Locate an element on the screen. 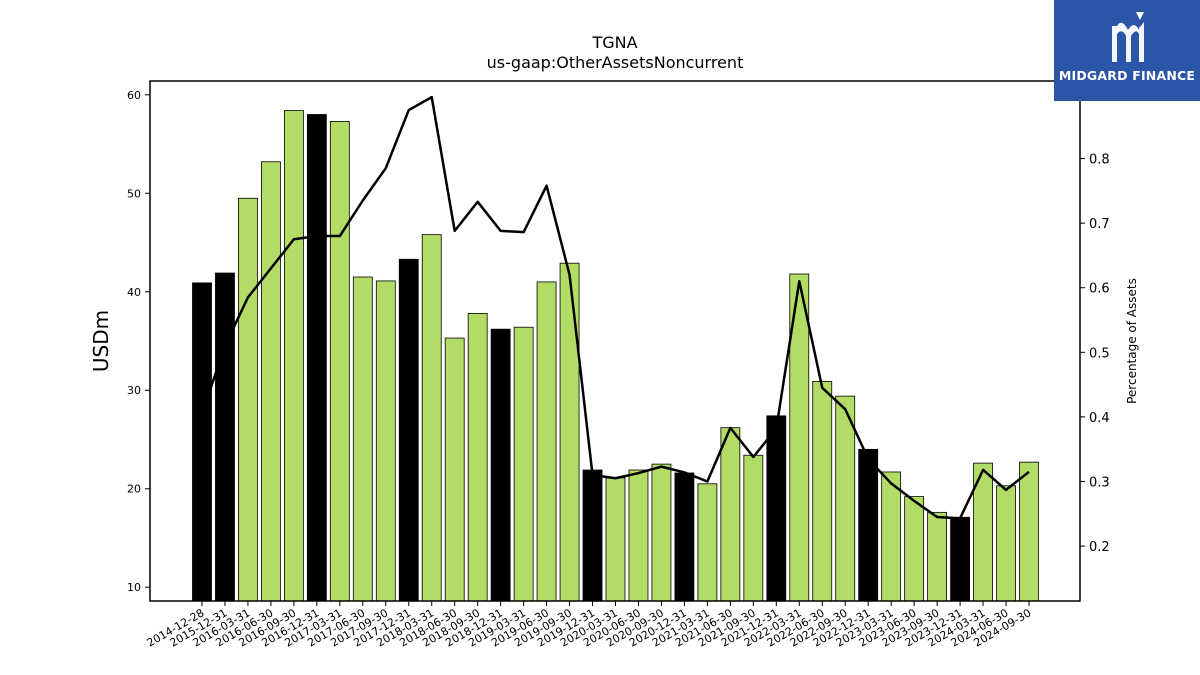  y-tick-label: 40 is located at coordinates (134, 292).